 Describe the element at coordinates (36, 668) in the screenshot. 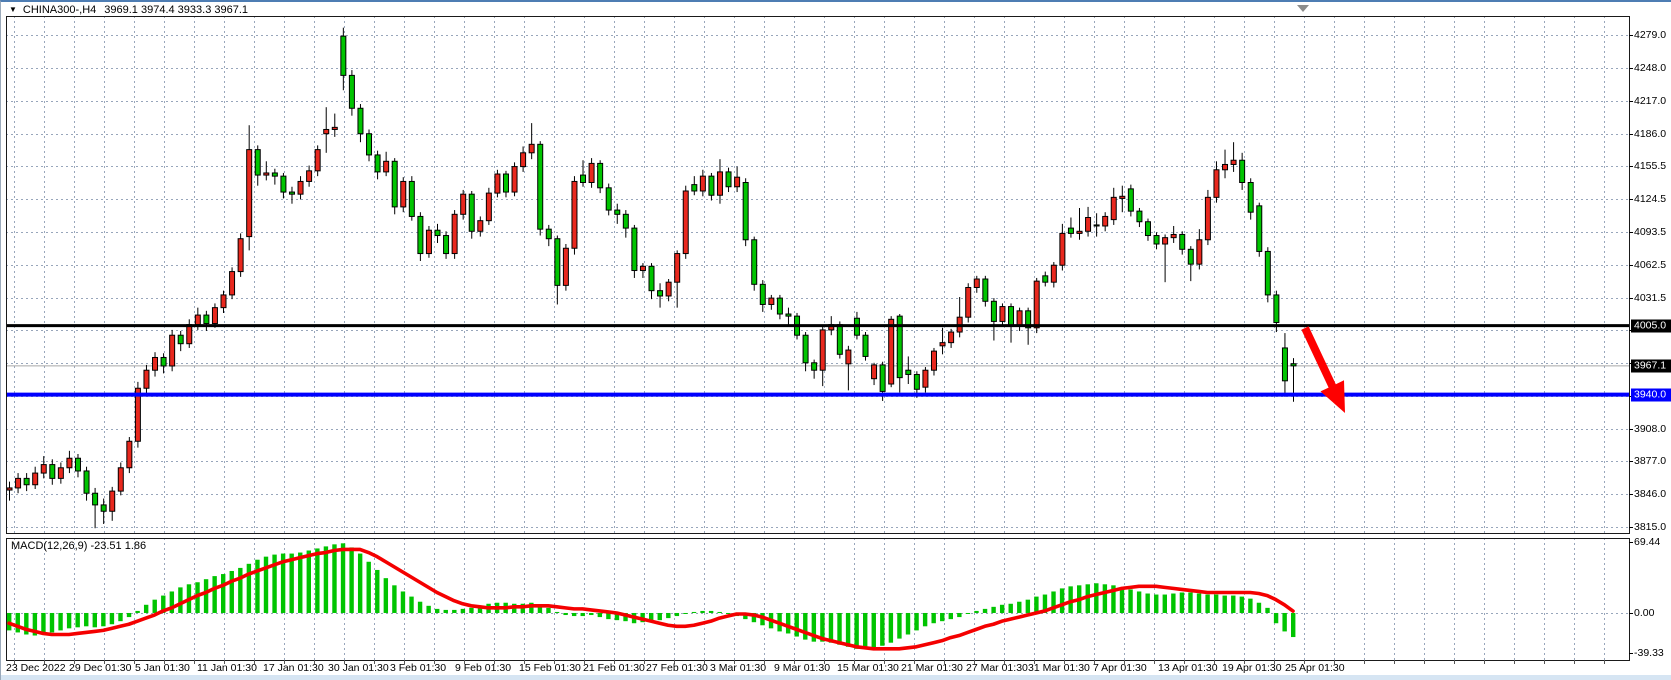

I see `time-axis-label: 23 Dec 2022` at that location.